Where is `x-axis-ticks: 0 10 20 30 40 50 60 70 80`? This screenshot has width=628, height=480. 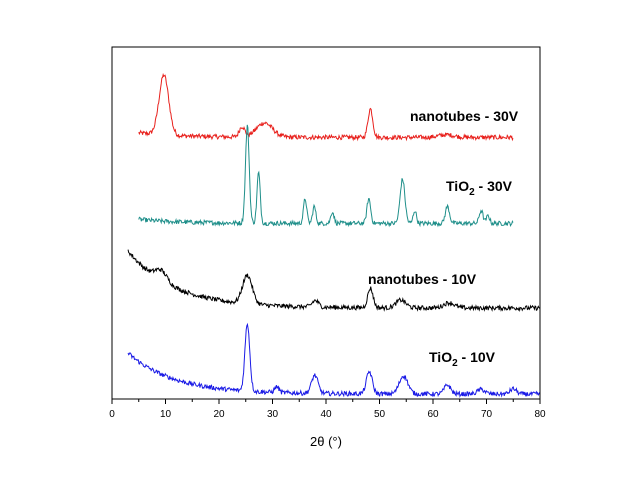 x-axis-ticks: 0 10 20 30 40 50 60 70 80 is located at coordinates (327, 409).